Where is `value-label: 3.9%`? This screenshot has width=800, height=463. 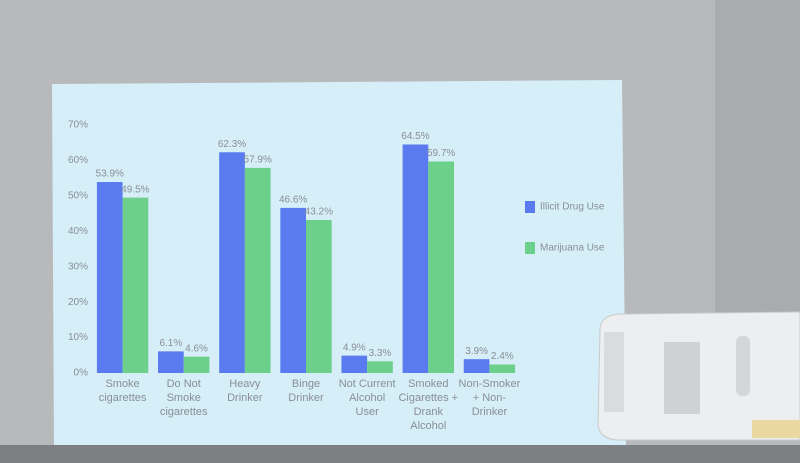 value-label: 3.9% is located at coordinates (476, 351).